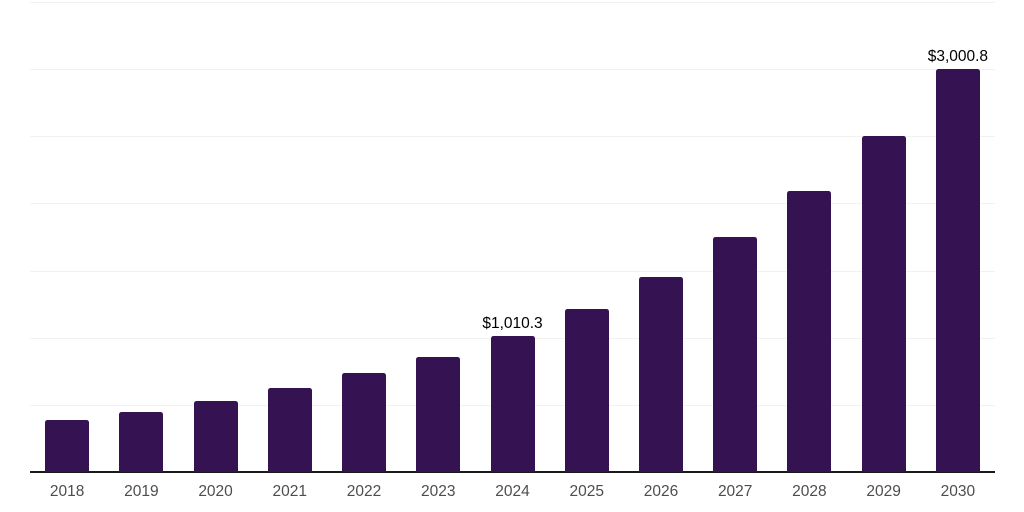  I want to click on x-tick-label-2028: 2028, so click(809, 491).